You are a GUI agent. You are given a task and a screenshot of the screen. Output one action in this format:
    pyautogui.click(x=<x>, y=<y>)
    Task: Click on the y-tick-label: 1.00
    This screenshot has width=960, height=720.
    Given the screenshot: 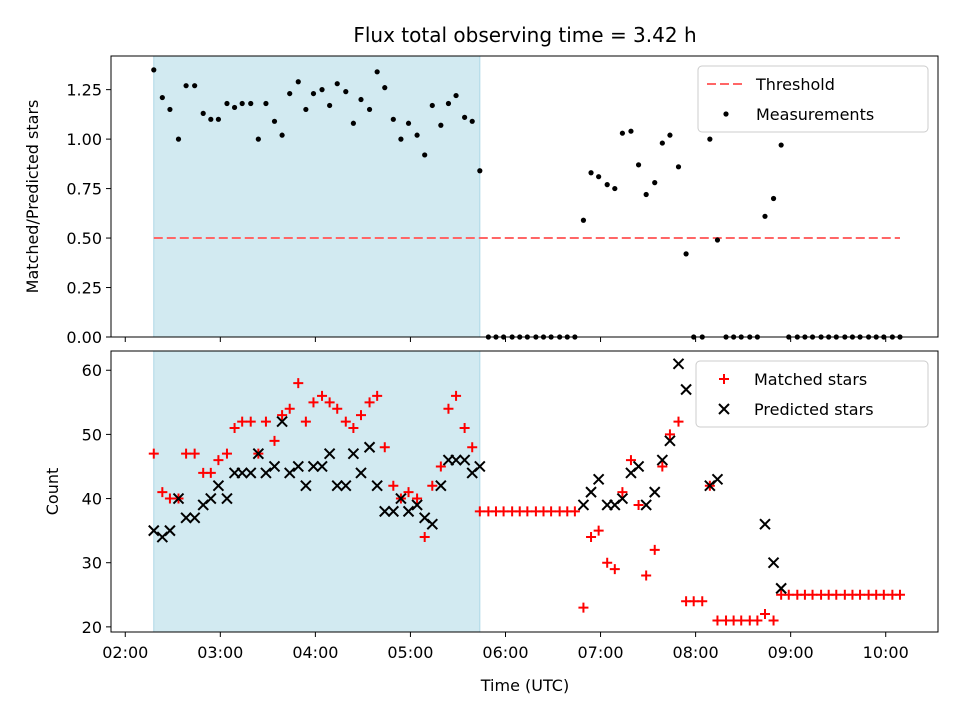 What is the action you would take?
    pyautogui.click(x=84, y=139)
    